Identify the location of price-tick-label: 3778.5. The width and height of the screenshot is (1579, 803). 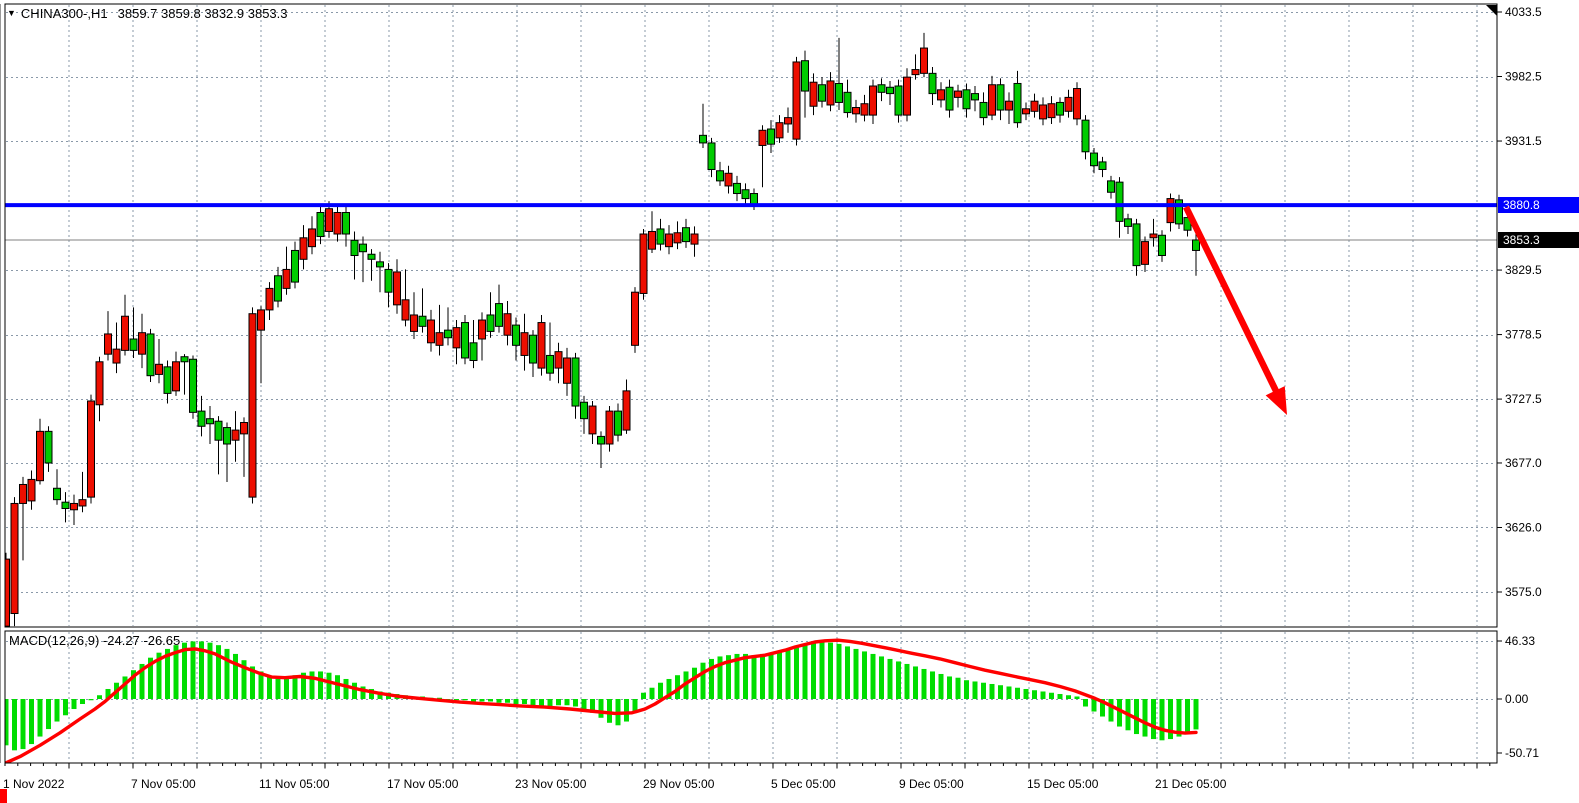
(1523, 335).